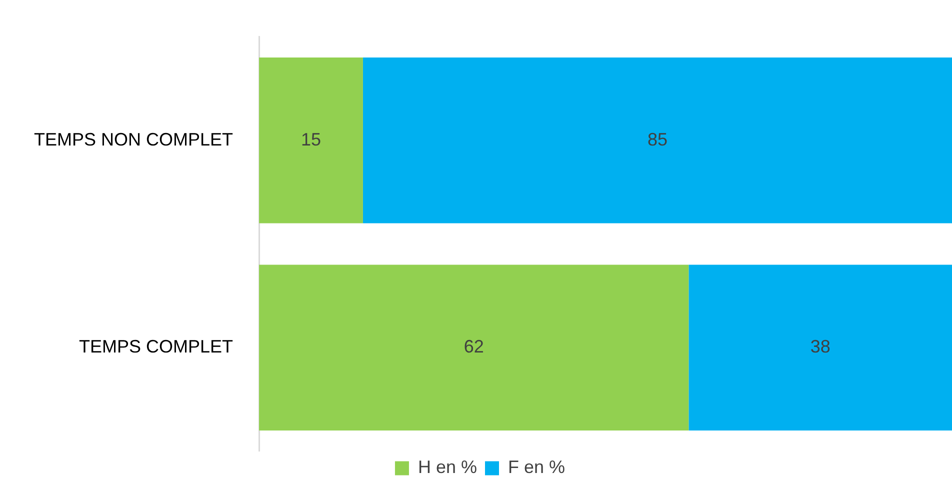 The width and height of the screenshot is (952, 488). Describe the element at coordinates (134, 139) in the screenshot. I see `y-tick-label: TEMPS NON COMPLET` at that location.